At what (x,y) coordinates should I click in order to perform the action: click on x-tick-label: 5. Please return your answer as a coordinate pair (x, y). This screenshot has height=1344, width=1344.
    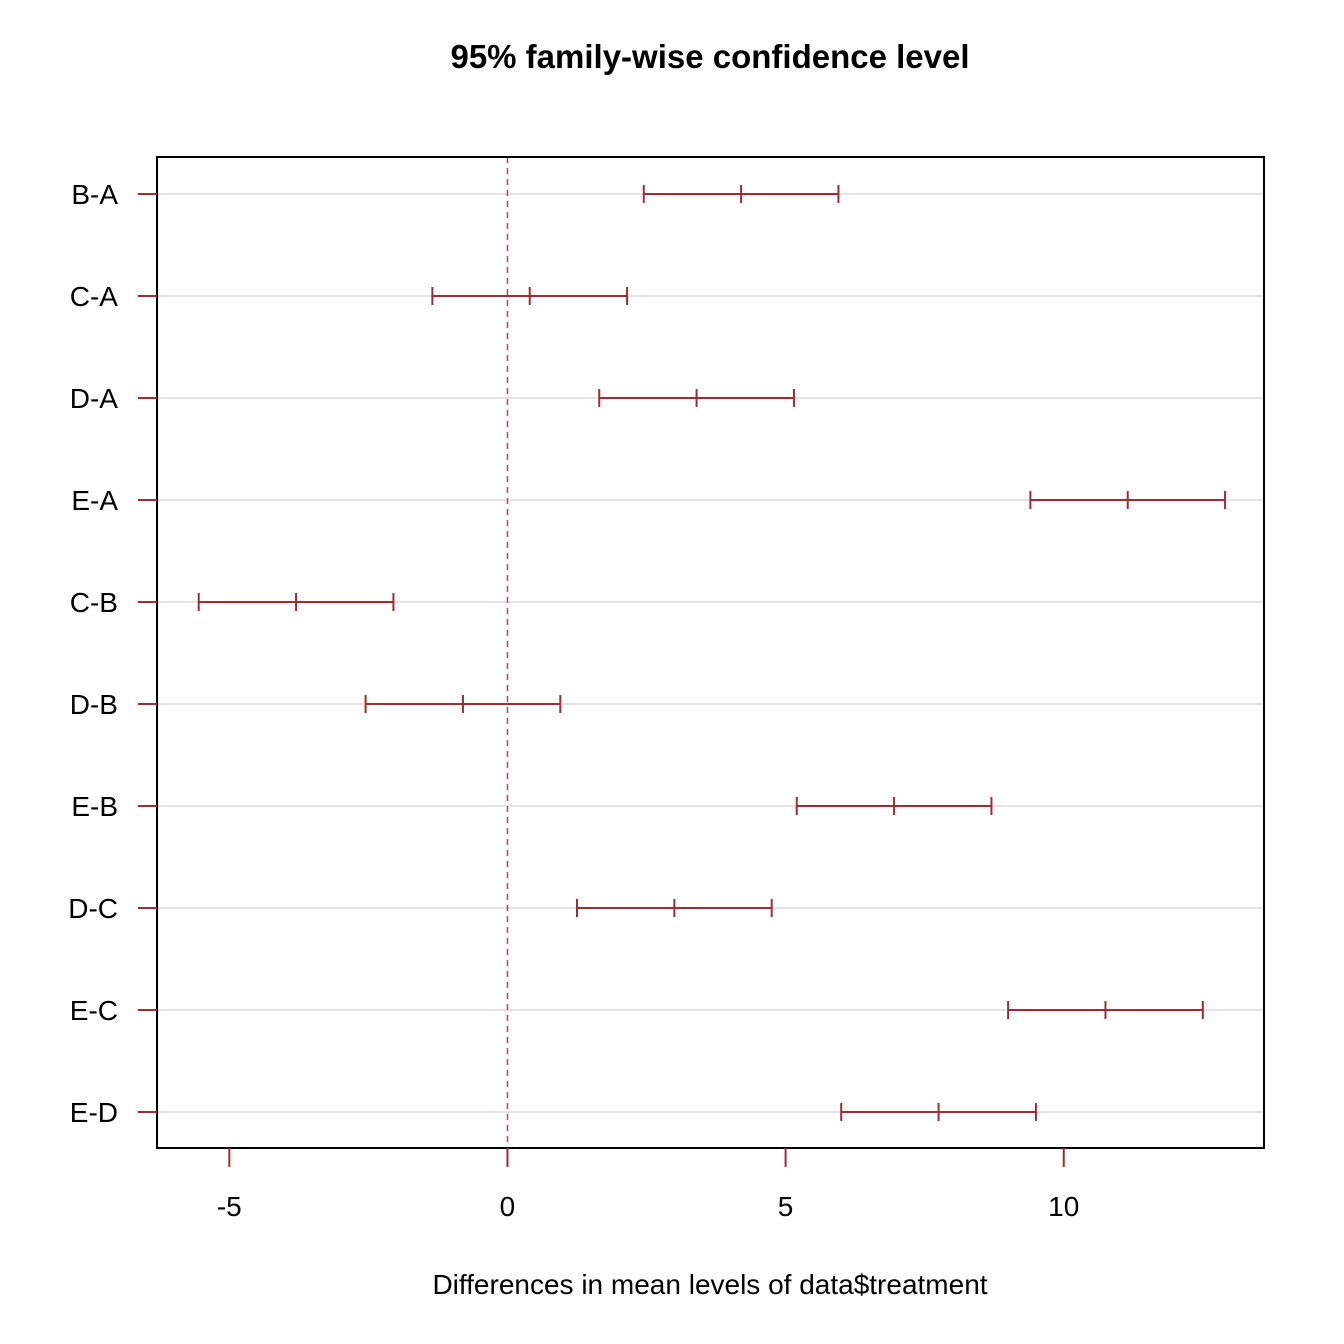
    Looking at the image, I should click on (786, 1206).